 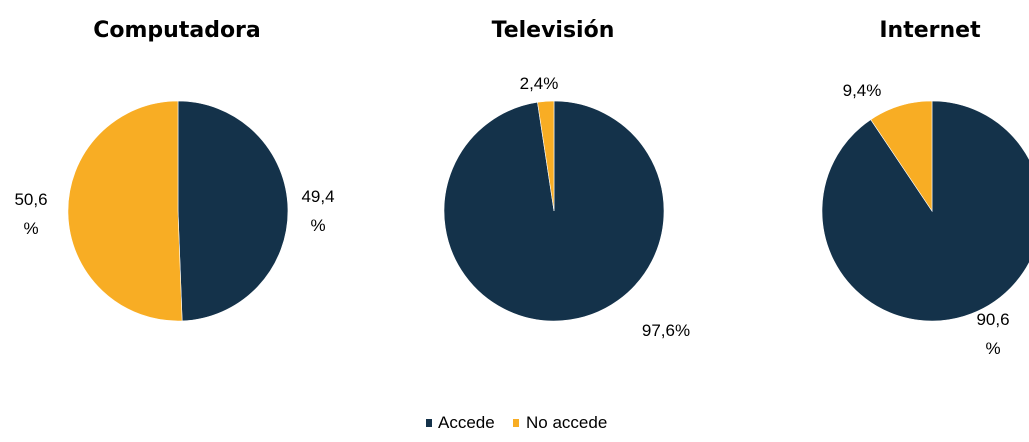 I want to click on data-label-television-accede: 97,6%, so click(x=666, y=330).